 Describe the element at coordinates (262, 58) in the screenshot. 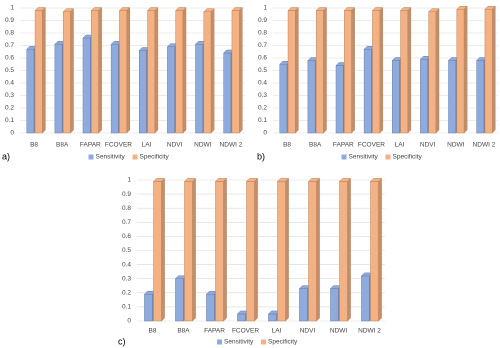

I see `y-tick-label: 0.6` at that location.